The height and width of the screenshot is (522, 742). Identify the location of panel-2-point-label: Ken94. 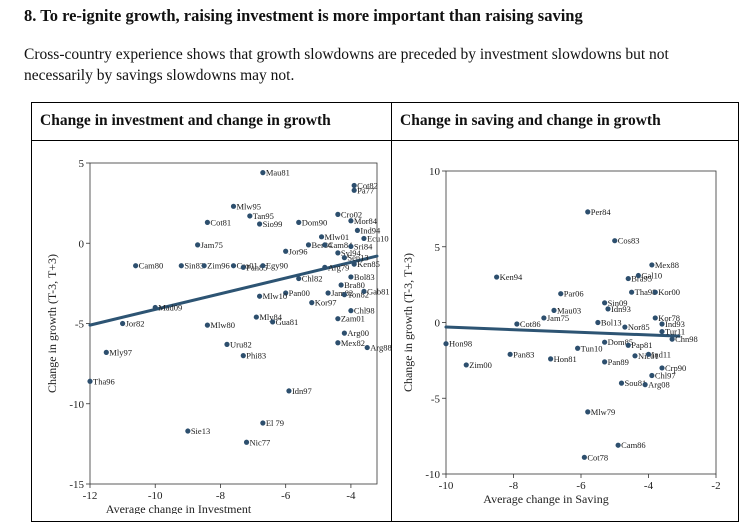
(511, 277).